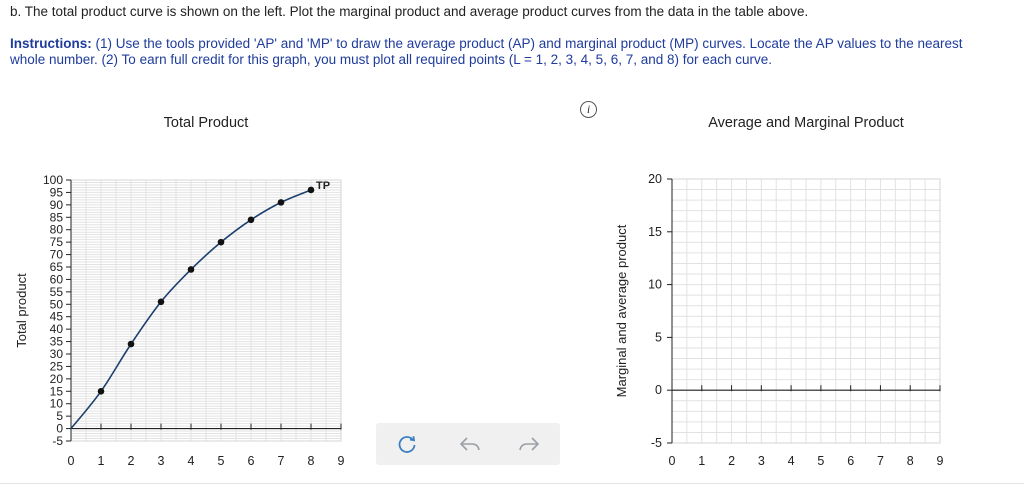 This screenshot has height=499, width=1024. What do you see at coordinates (57, 267) in the screenshot?
I see `y-tick-label: 65` at bounding box center [57, 267].